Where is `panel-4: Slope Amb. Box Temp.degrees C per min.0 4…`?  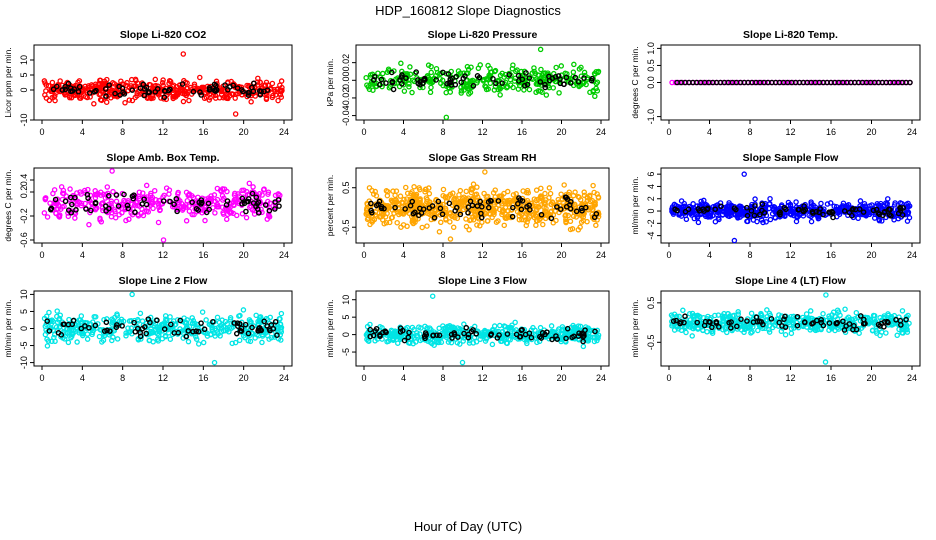 panel-4: Slope Amb. Box Temp.degrees C per min.0 4… is located at coordinates (148, 206).